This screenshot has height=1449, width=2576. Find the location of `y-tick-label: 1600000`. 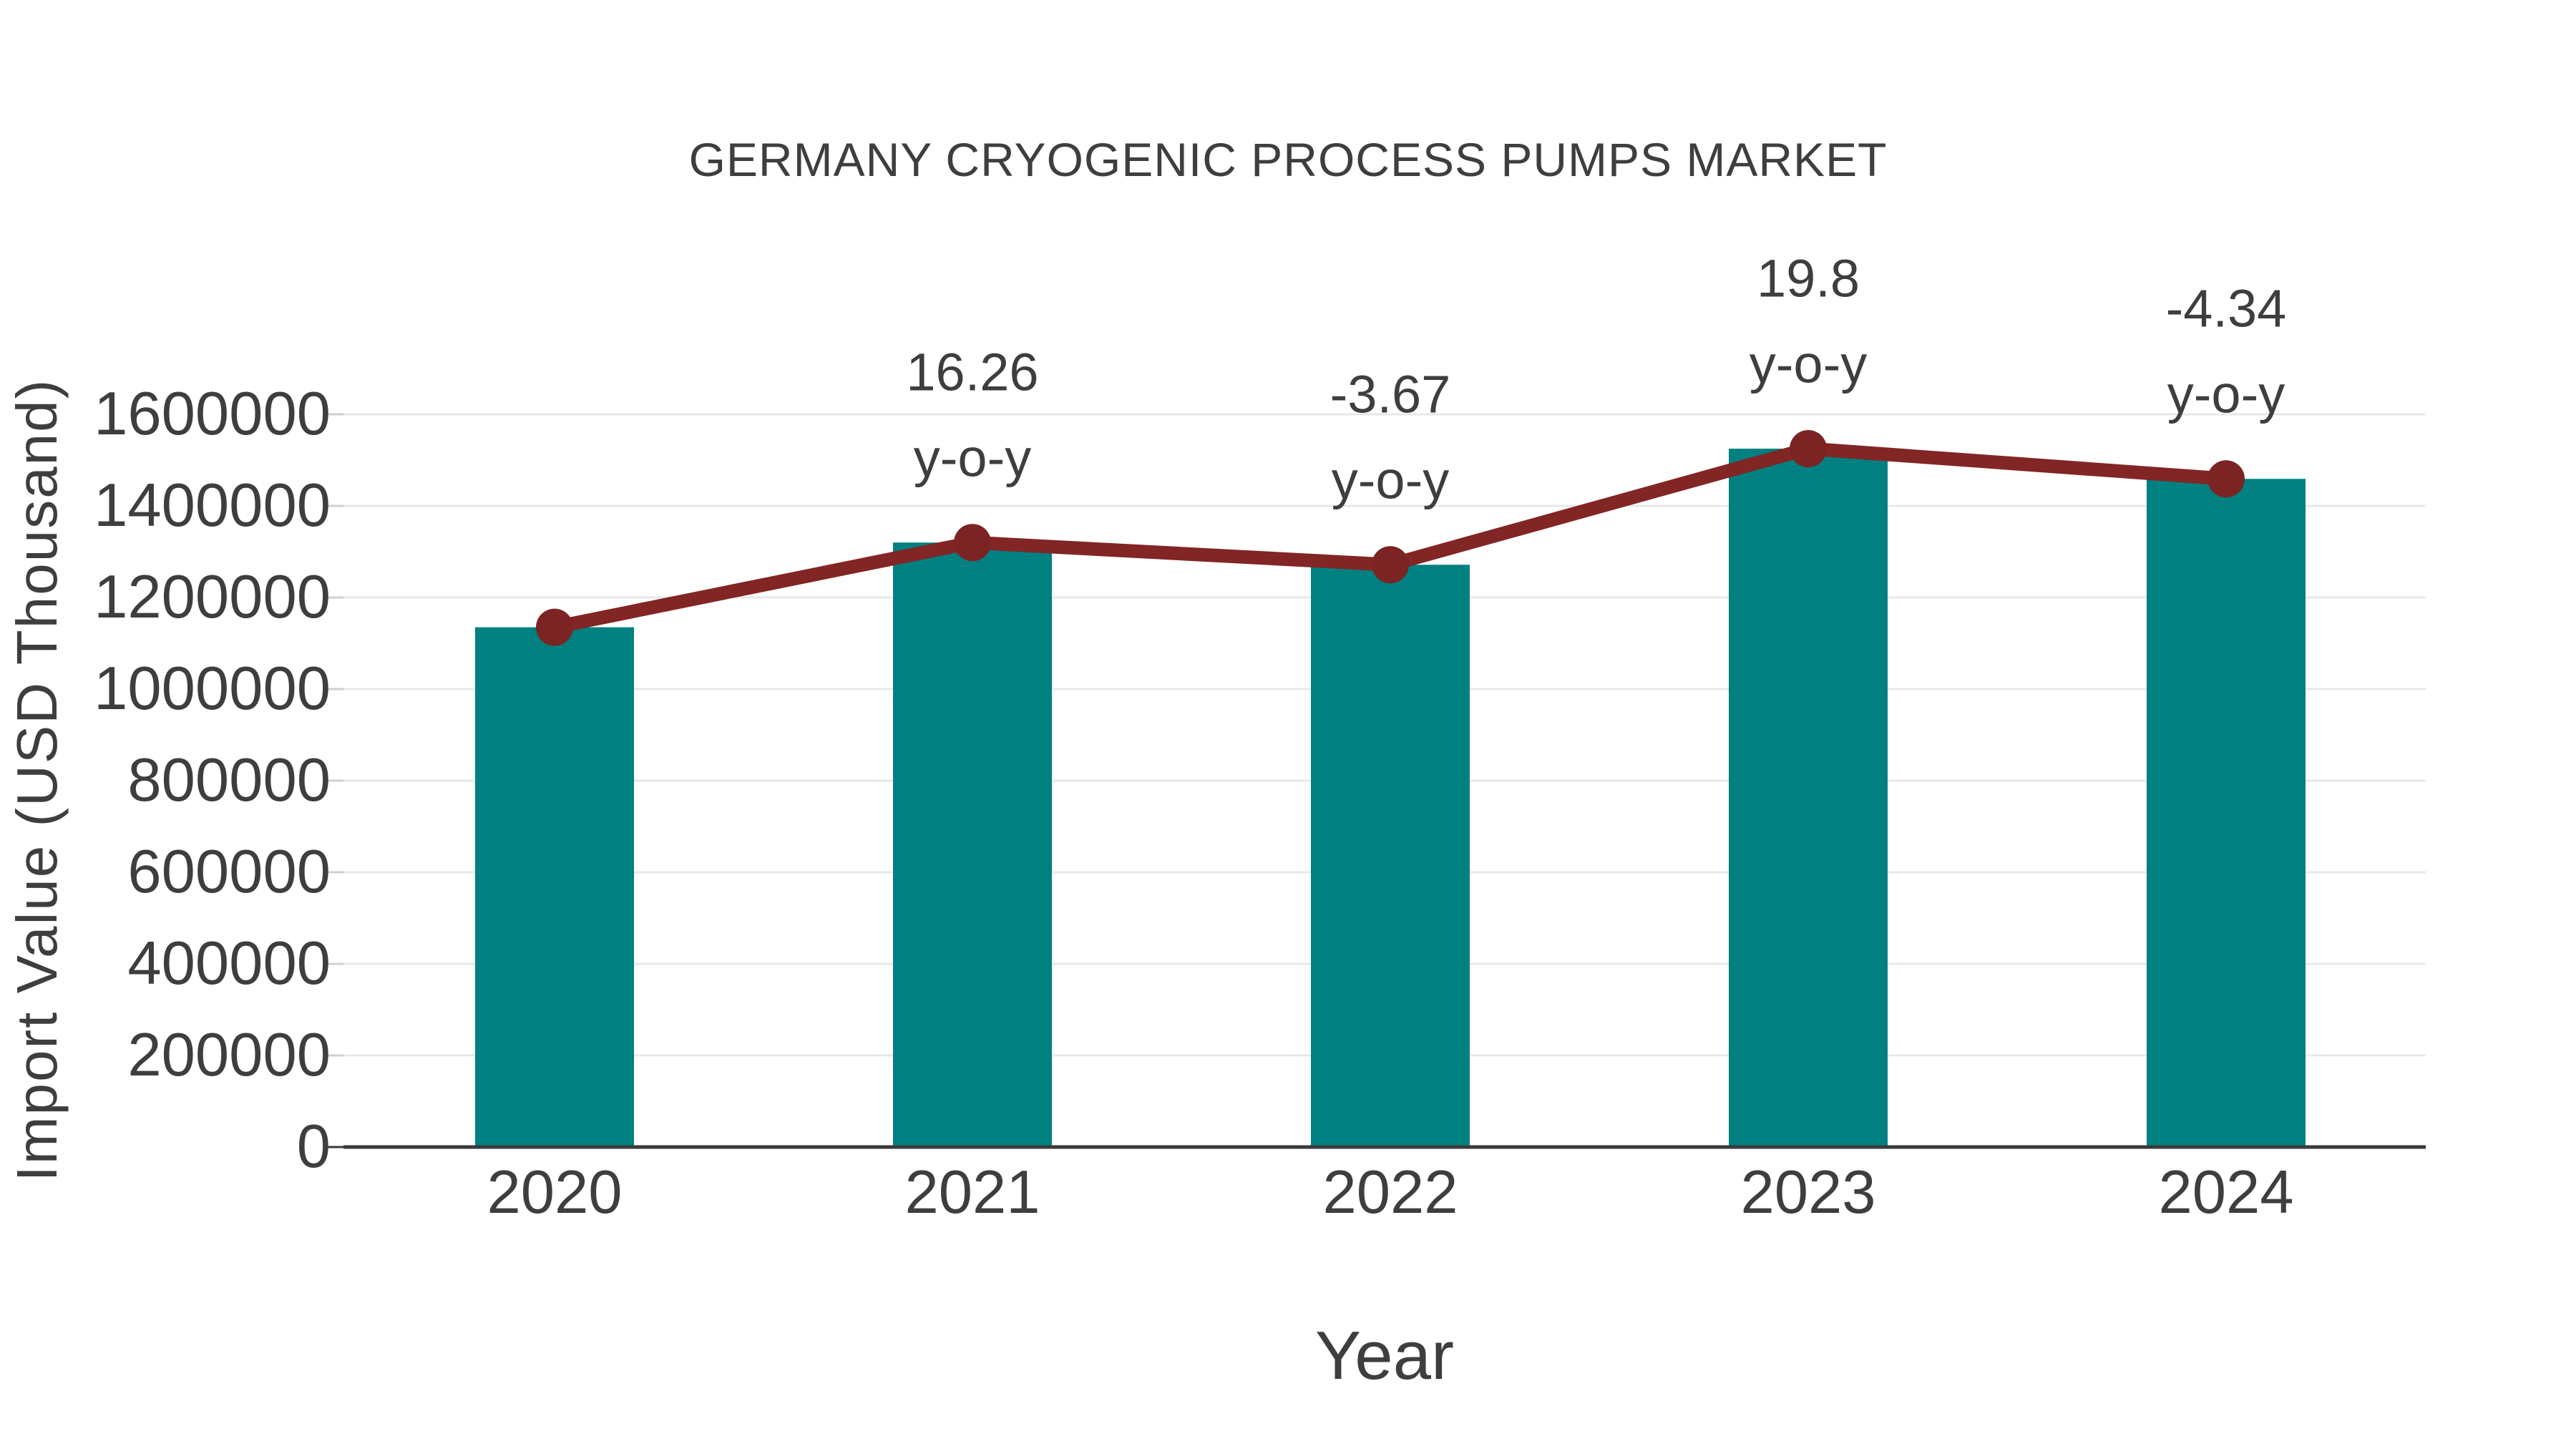

y-tick-label: 1600000 is located at coordinates (212, 414).